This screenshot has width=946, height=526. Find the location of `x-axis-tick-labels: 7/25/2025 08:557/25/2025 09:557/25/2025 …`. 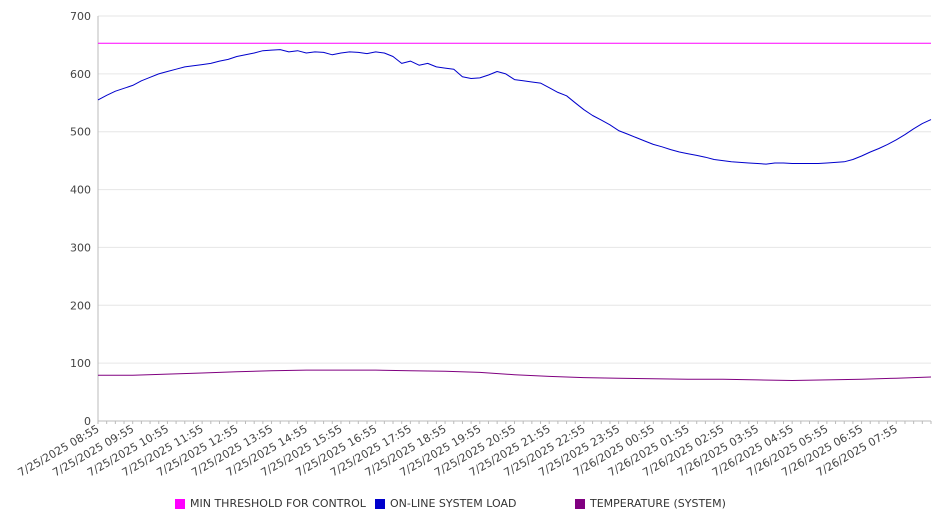

x-axis-tick-labels: 7/25/2025 08:557/25/2025 09:557/25/2025 … is located at coordinates (458, 450).